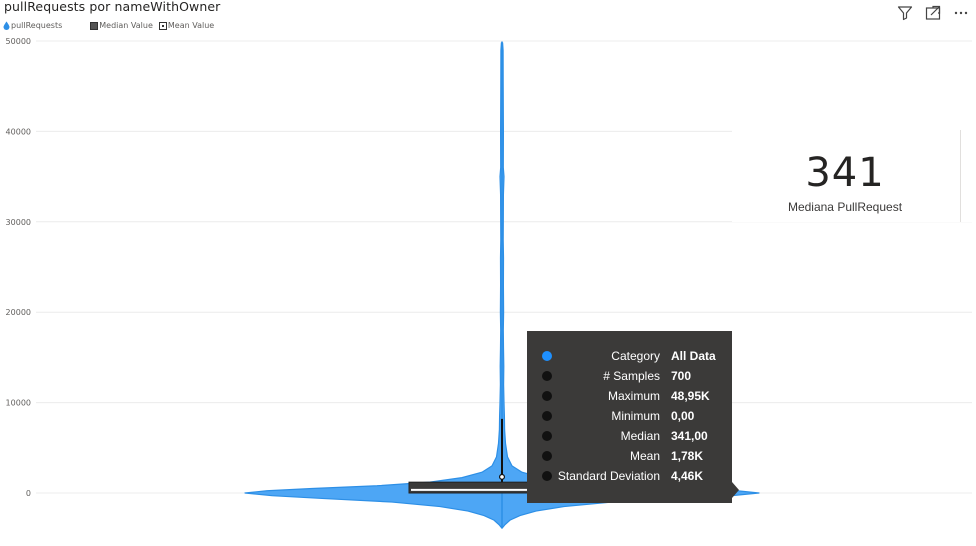 This screenshot has height=546, width=976. I want to click on droplet-icon, so click(6, 25).